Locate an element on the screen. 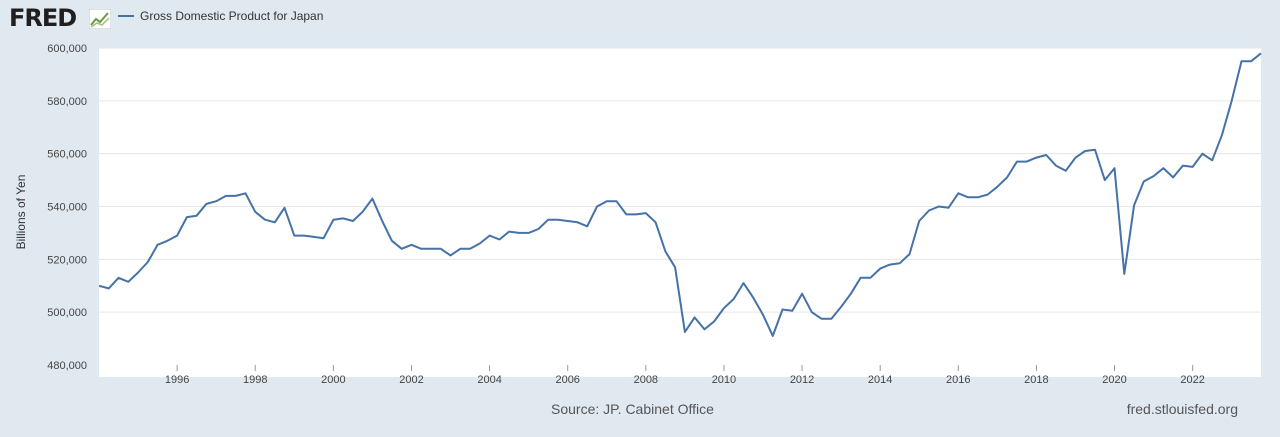  chart-legend: Gross Domestic Product for Japan is located at coordinates (220, 16).